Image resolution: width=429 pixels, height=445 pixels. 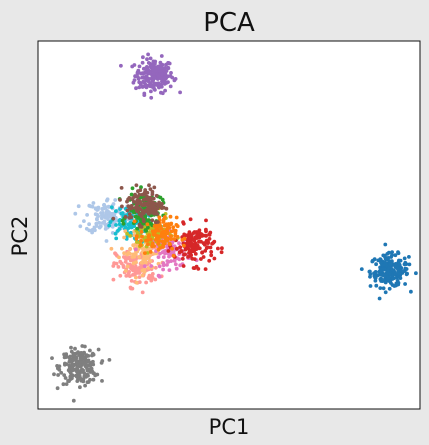 I want to click on x-axis-label: PC1, so click(x=229, y=427).